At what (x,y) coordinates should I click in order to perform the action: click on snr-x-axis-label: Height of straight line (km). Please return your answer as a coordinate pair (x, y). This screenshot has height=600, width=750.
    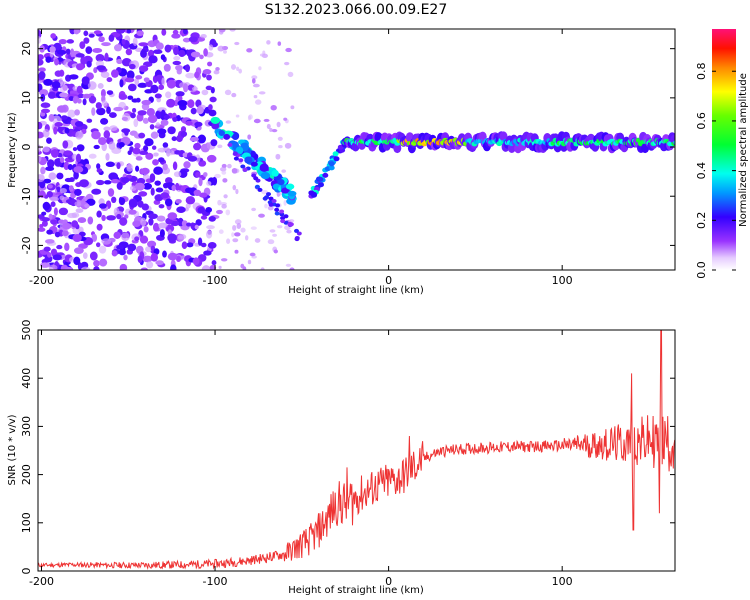
    Looking at the image, I should click on (356, 590).